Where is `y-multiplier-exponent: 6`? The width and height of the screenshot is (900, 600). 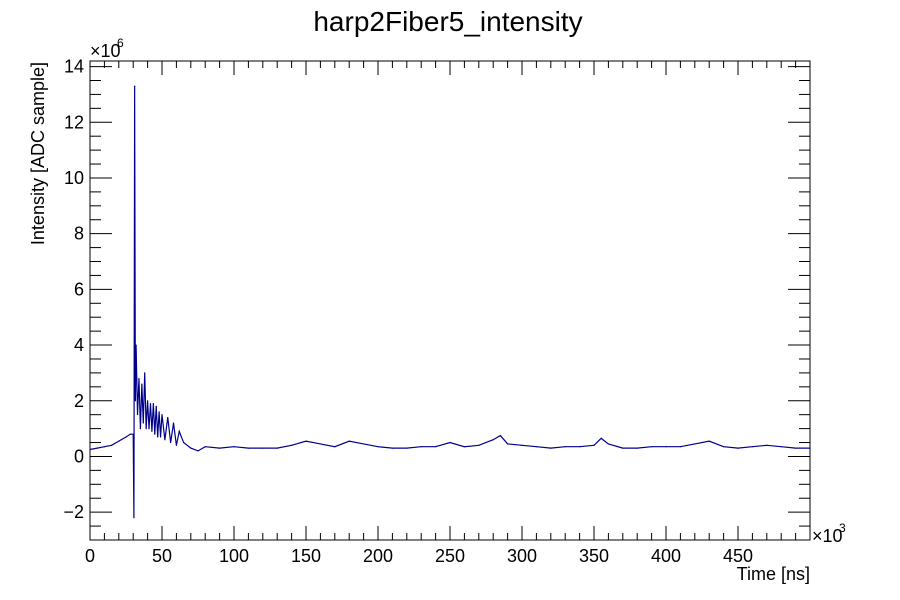
y-multiplier-exponent: 6 is located at coordinates (120, 43).